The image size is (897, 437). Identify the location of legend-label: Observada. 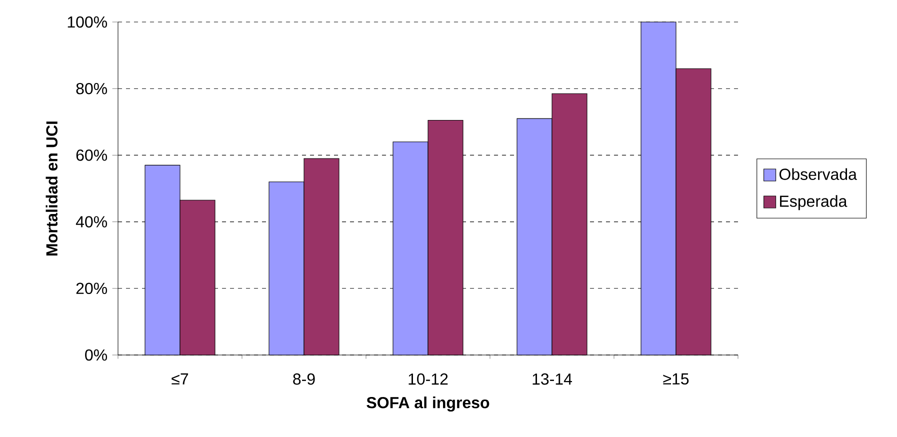
(818, 174).